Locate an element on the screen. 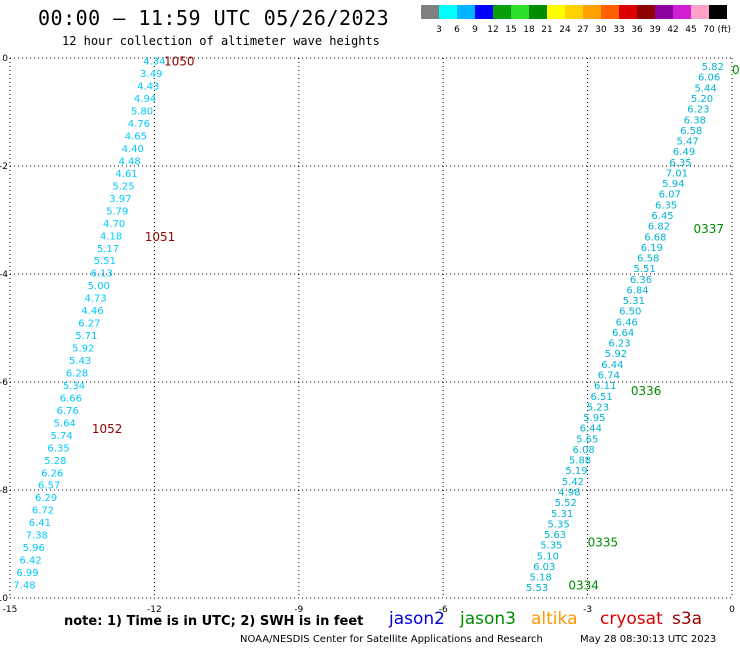  satellite-legend-jason3: jason3 is located at coordinates (488, 619).